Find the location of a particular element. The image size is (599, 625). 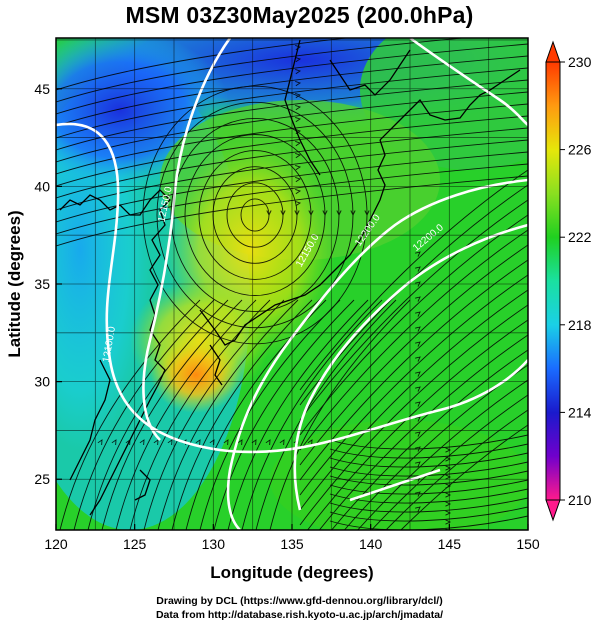

colorbar-gradient is located at coordinates (553, 281).